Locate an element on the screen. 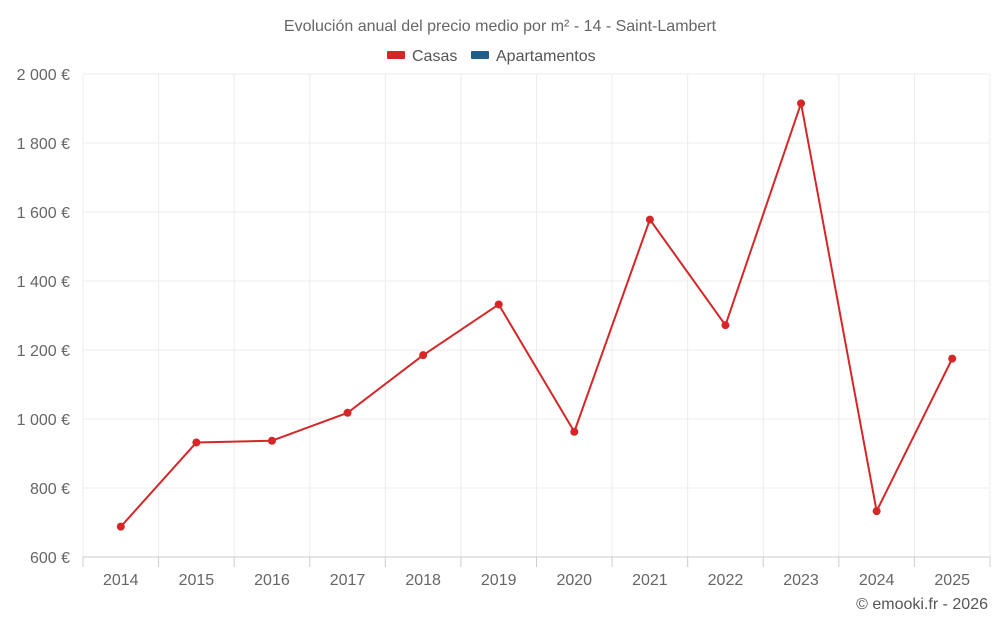 The width and height of the screenshot is (1000, 625). y-tick-label: 1 600 € is located at coordinates (43, 213).